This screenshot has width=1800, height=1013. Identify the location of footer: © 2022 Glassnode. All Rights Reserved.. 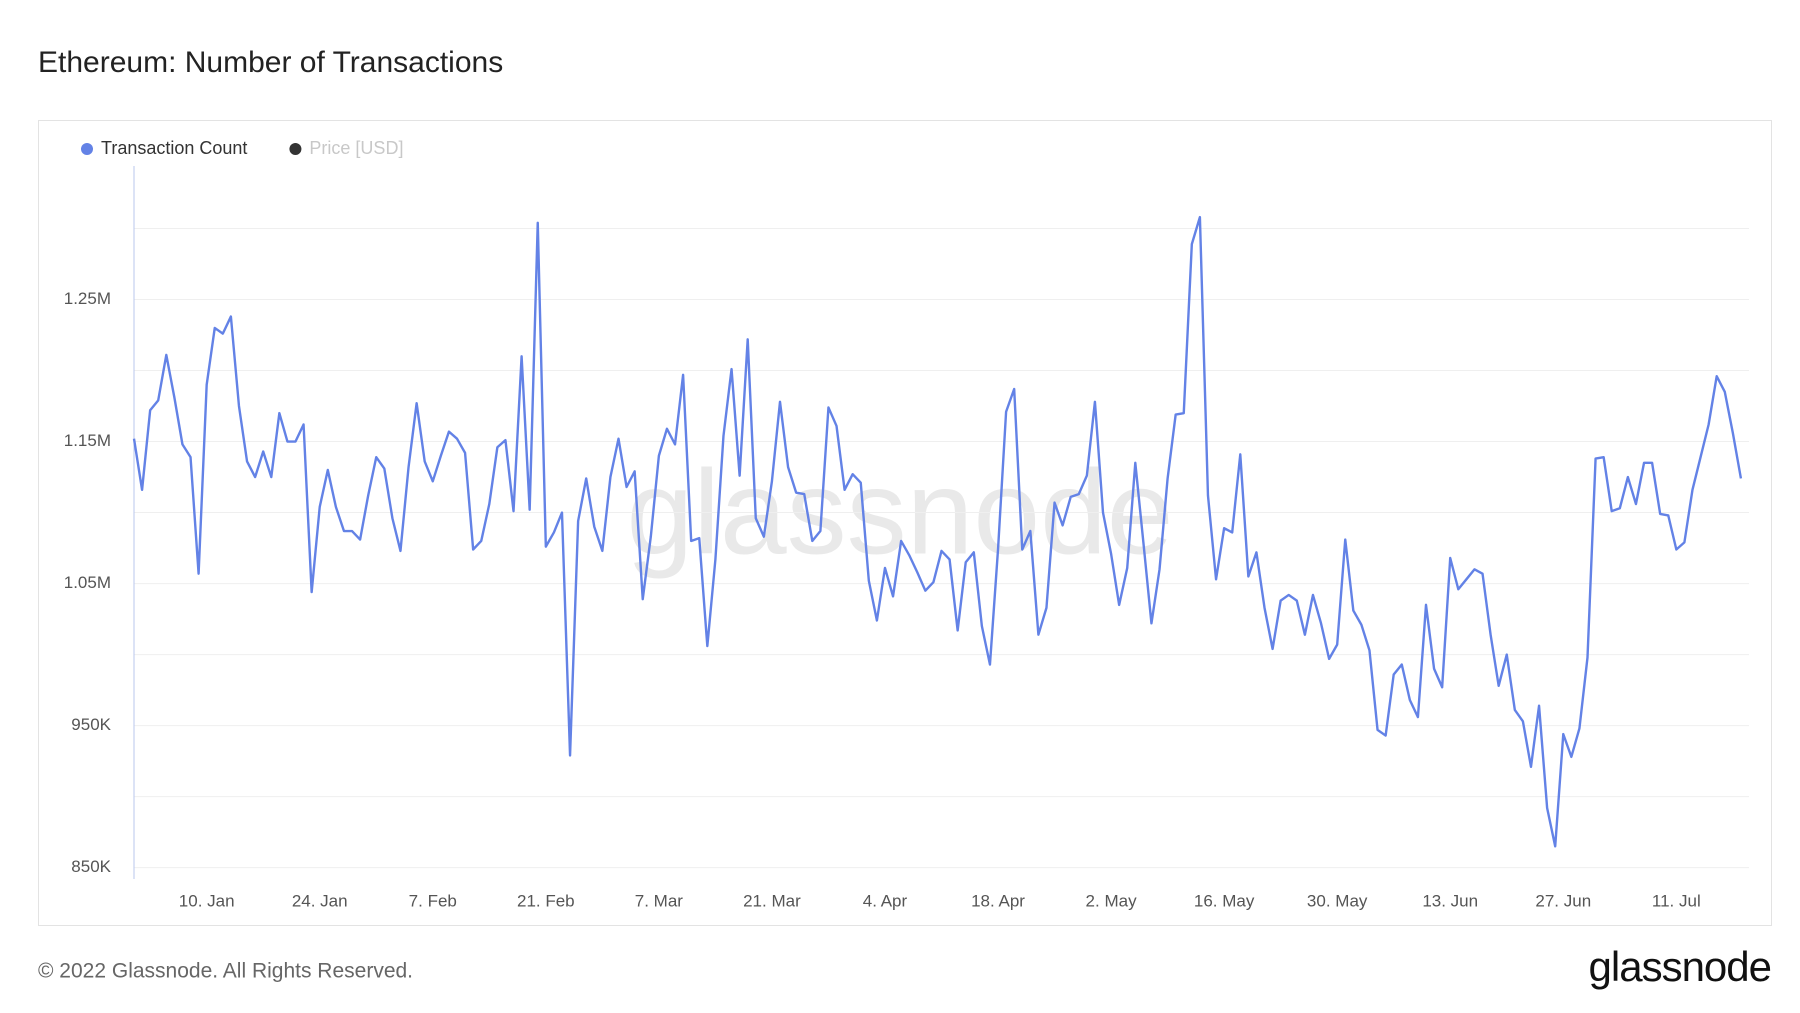
(225, 971).